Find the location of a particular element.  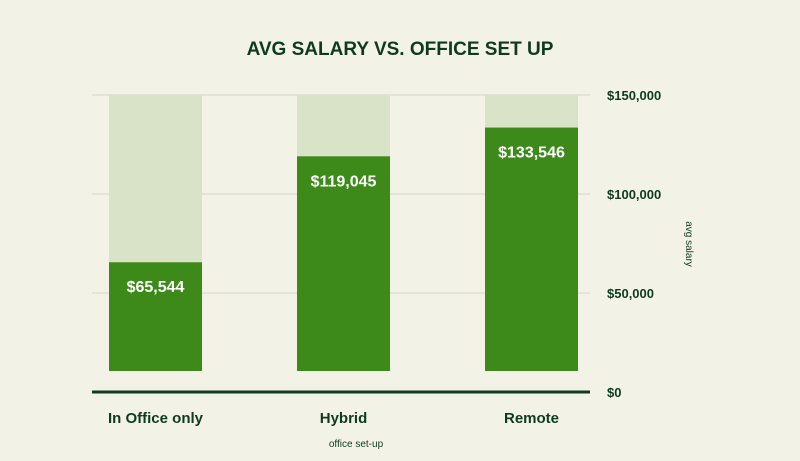

y-tick-label: $150,000 is located at coordinates (634, 95).